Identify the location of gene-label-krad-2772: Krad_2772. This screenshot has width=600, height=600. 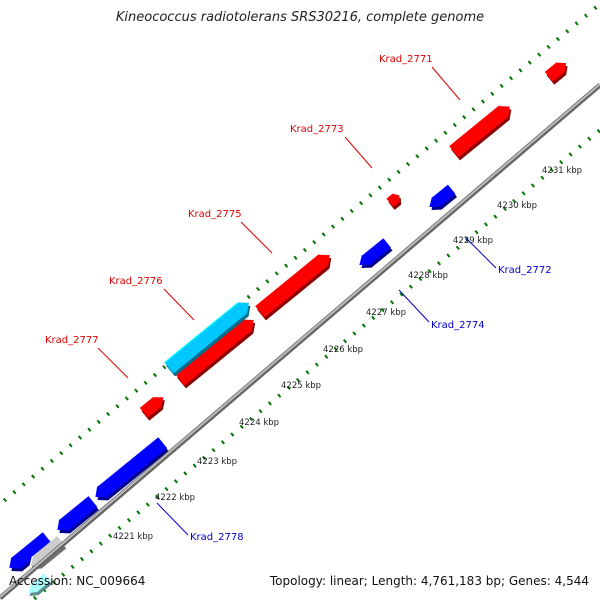
(525, 270).